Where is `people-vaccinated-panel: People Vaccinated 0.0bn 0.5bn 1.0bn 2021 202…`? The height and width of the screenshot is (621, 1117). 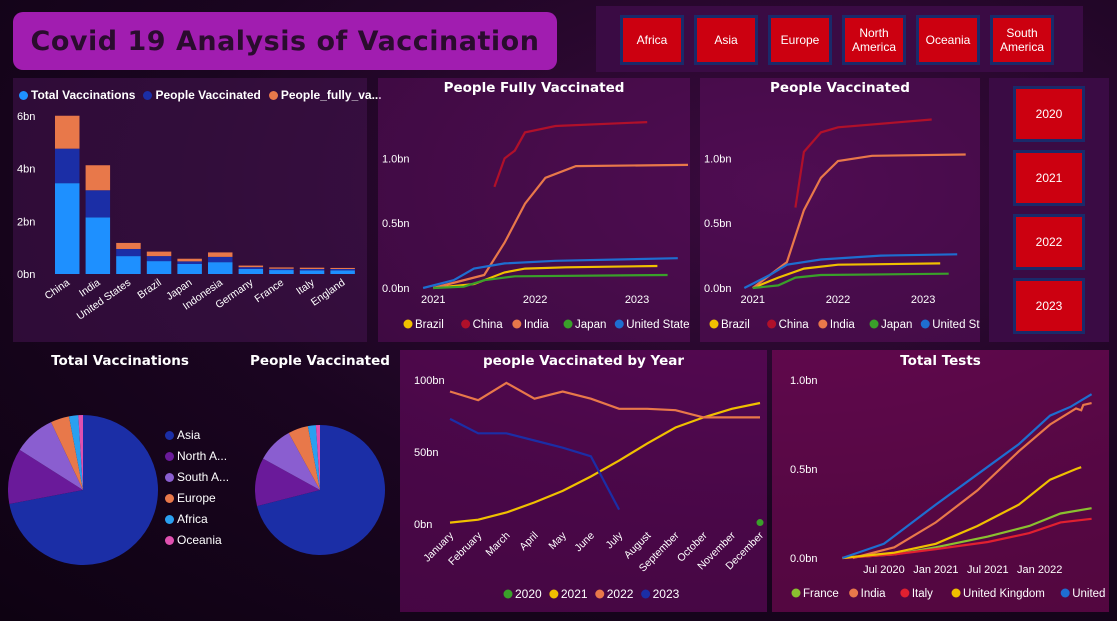
people-vaccinated-panel: People Vaccinated 0.0bn 0.5bn 1.0bn 2021 202… is located at coordinates (840, 210).